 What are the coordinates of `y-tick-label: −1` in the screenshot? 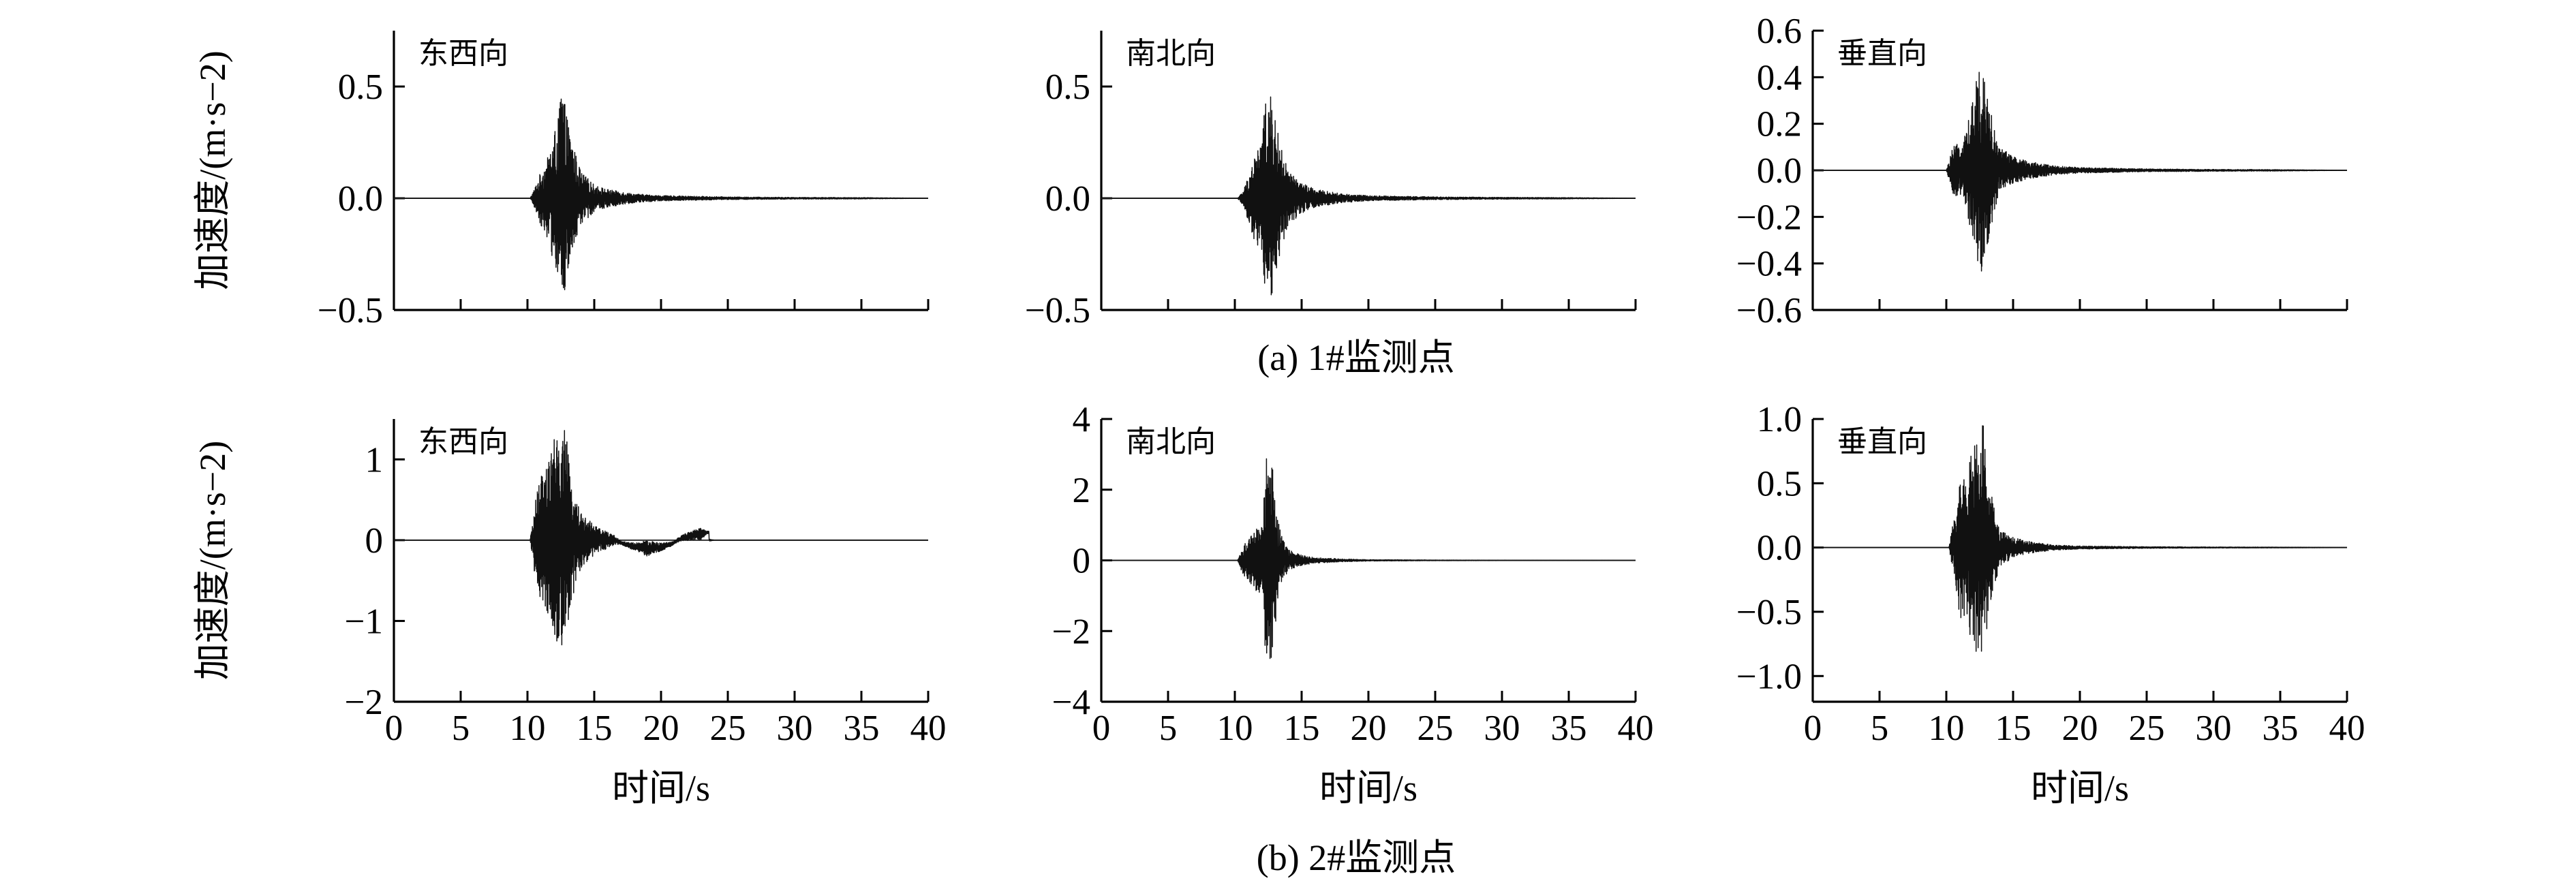 It's located at (364, 621).